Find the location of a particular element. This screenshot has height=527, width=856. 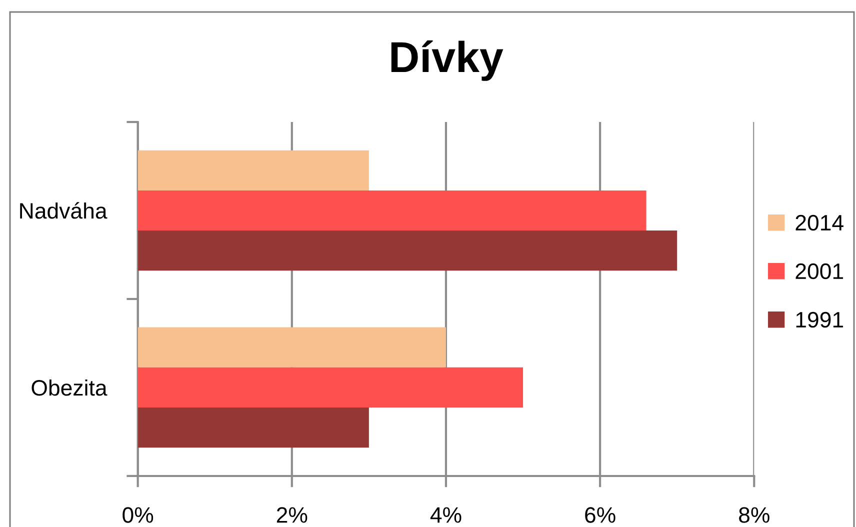

chart-title: Dívky is located at coordinates (447, 60).